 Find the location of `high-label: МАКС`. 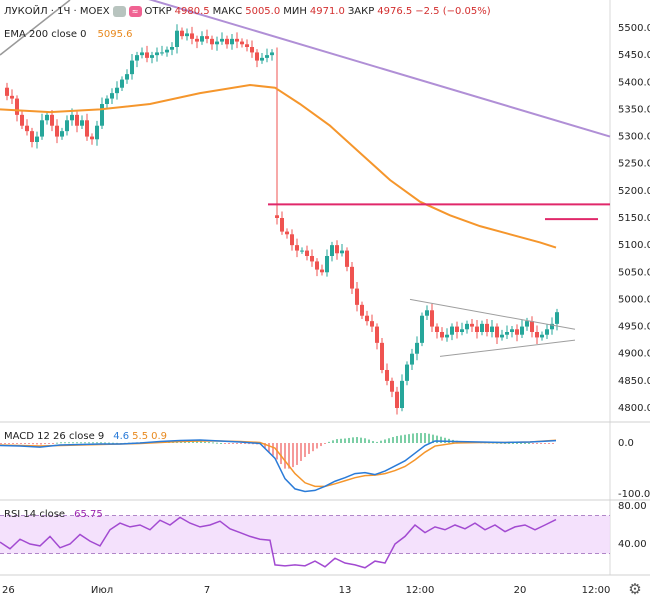

high-label: МАКС is located at coordinates (227, 11).